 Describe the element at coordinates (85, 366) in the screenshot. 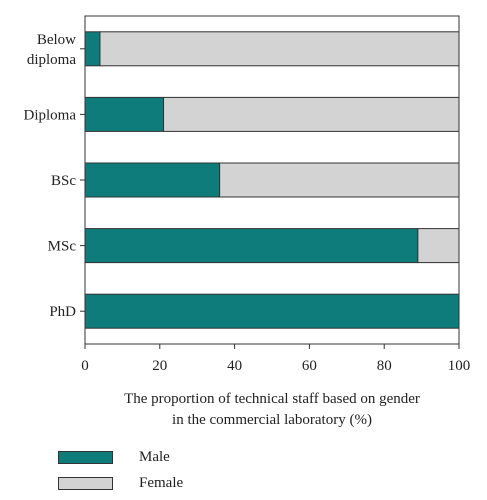

I see `x-tick-label-0: 0` at that location.